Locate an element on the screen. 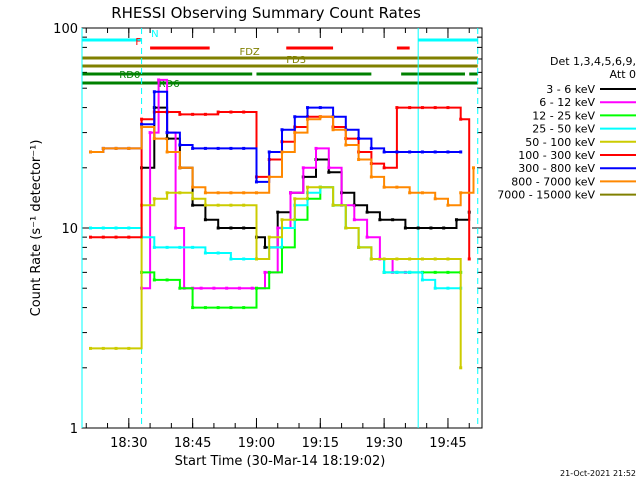 This screenshot has width=640, height=484. legend-label-4: 50 - 100 keV is located at coordinates (560, 142).